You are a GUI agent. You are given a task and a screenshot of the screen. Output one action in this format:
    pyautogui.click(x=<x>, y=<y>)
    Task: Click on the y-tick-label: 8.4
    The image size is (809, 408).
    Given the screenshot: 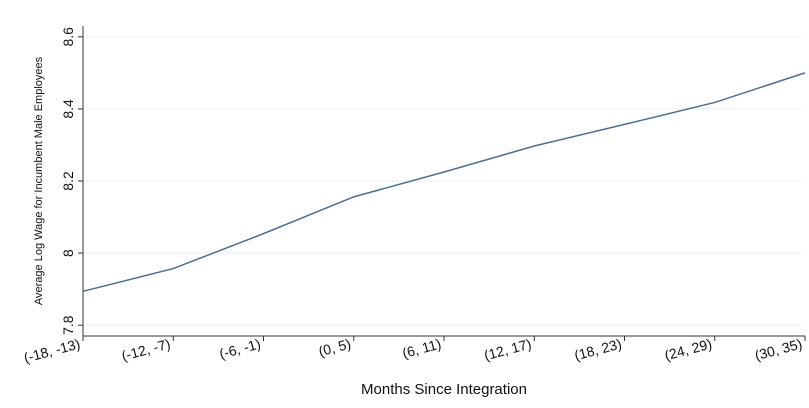 What is the action you would take?
    pyautogui.click(x=68, y=109)
    